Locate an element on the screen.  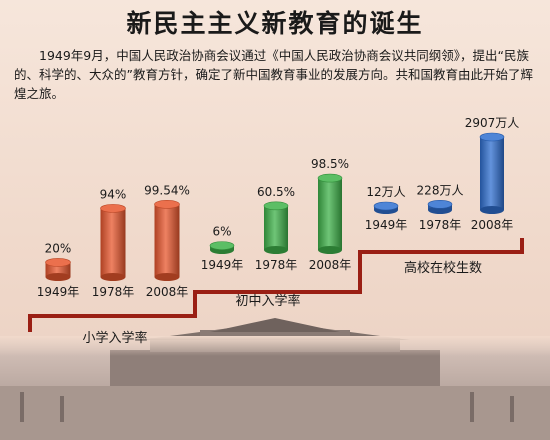
value-label: 60.5% is located at coordinates (276, 192).